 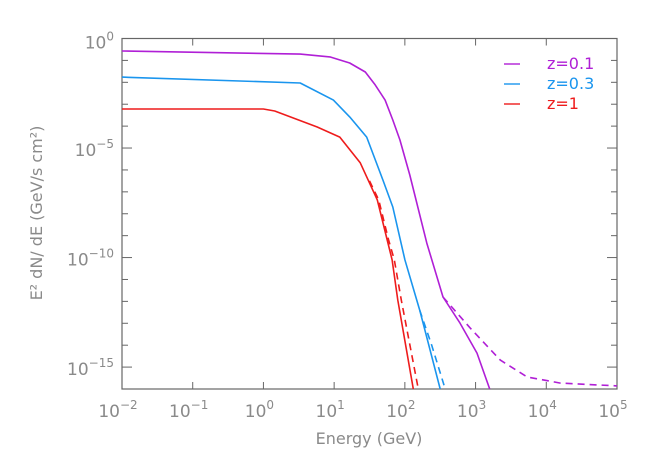 I want to click on series-line-z1-dashed, so click(x=394, y=285).